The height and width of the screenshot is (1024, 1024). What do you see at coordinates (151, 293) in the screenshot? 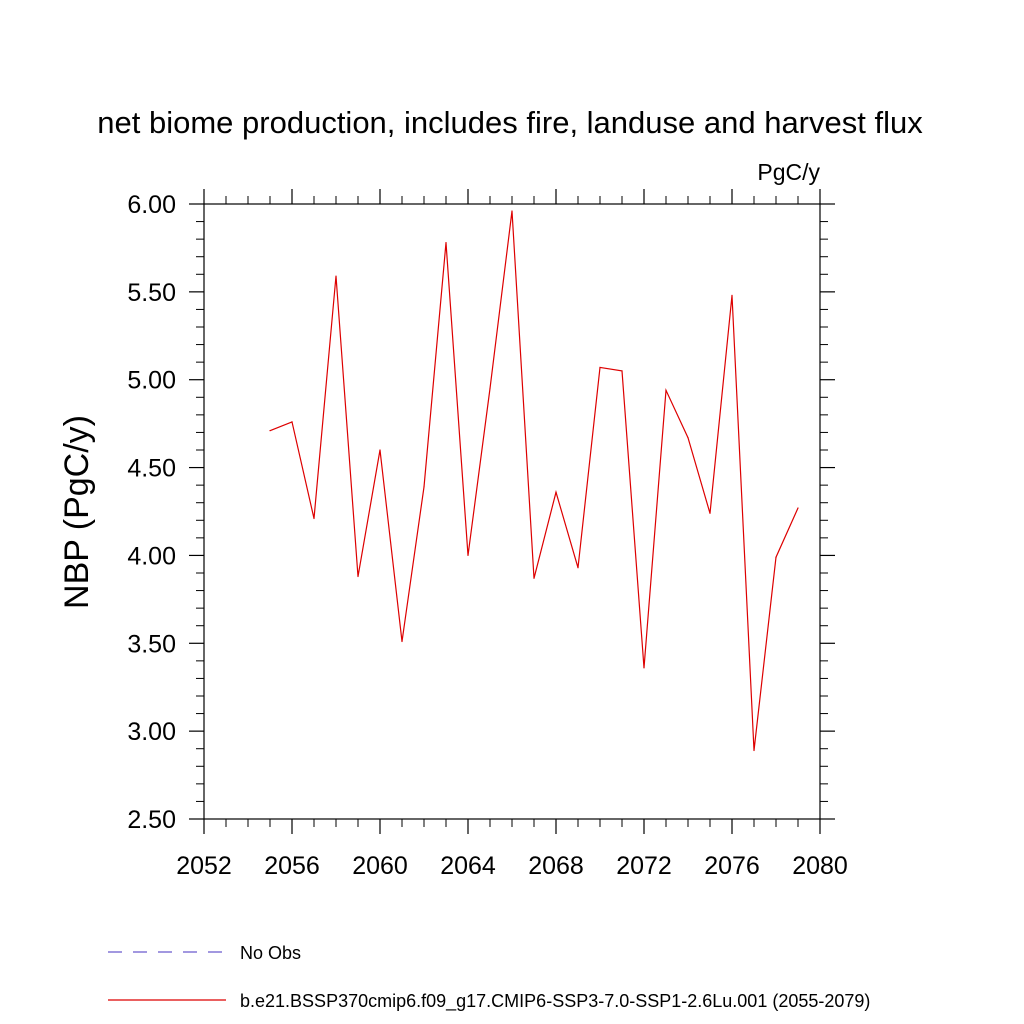
I see `y-tick-label: 5.50` at bounding box center [151, 293].